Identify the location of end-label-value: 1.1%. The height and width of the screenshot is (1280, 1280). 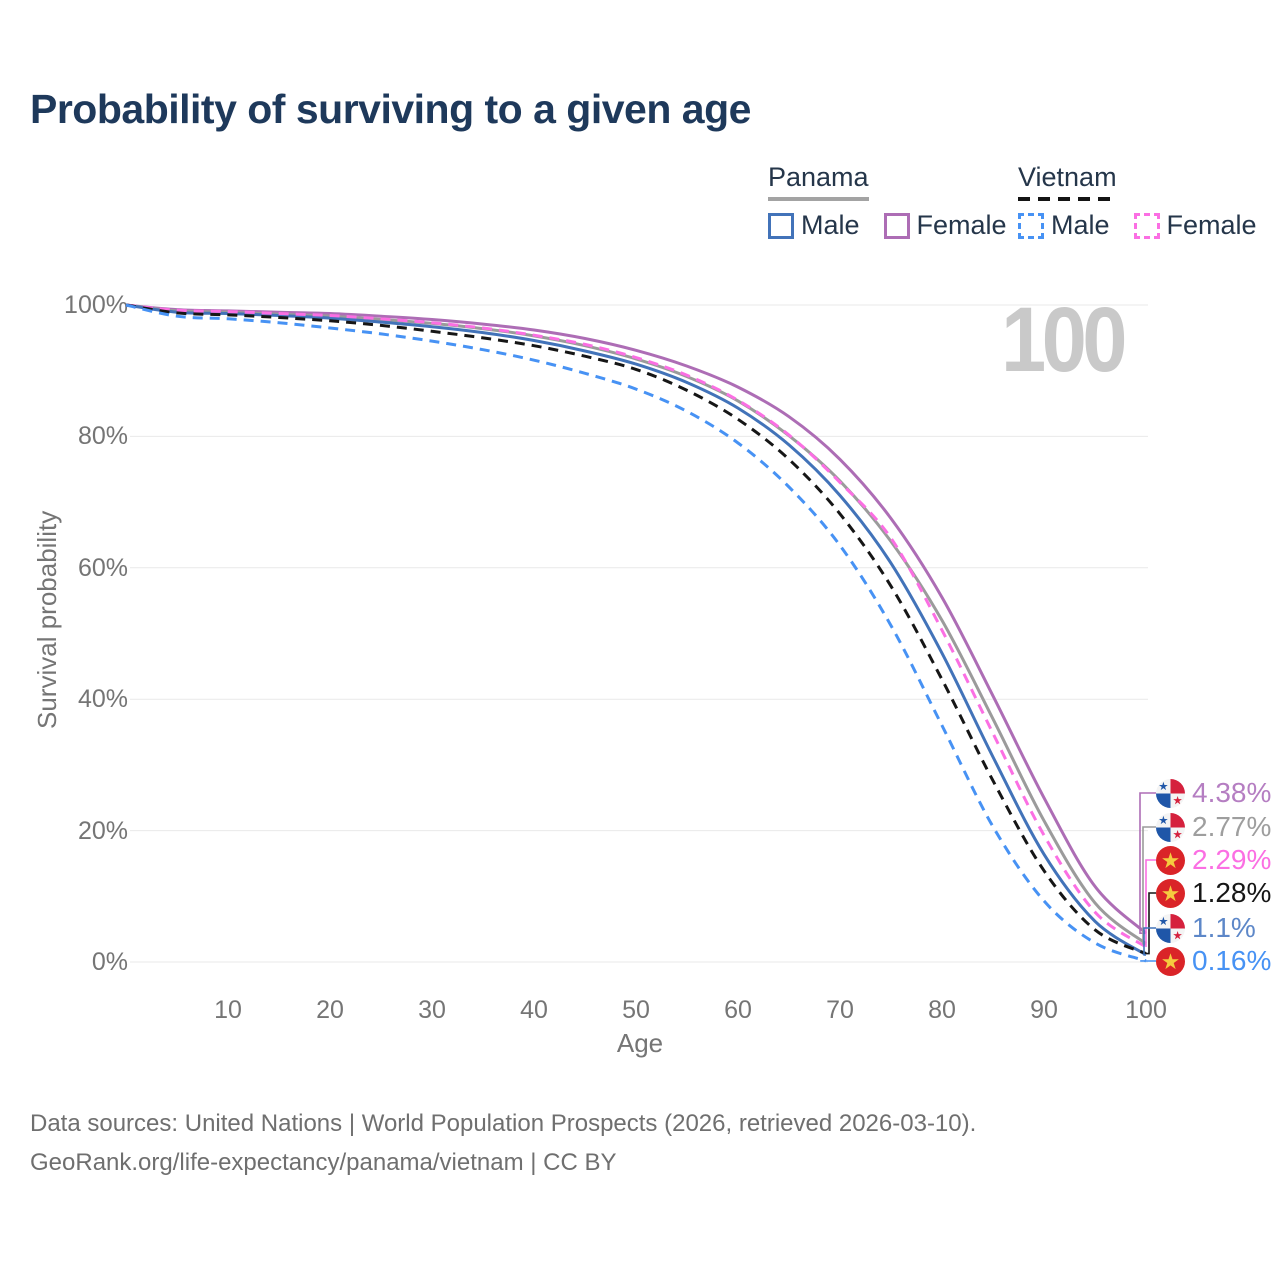
(1224, 927).